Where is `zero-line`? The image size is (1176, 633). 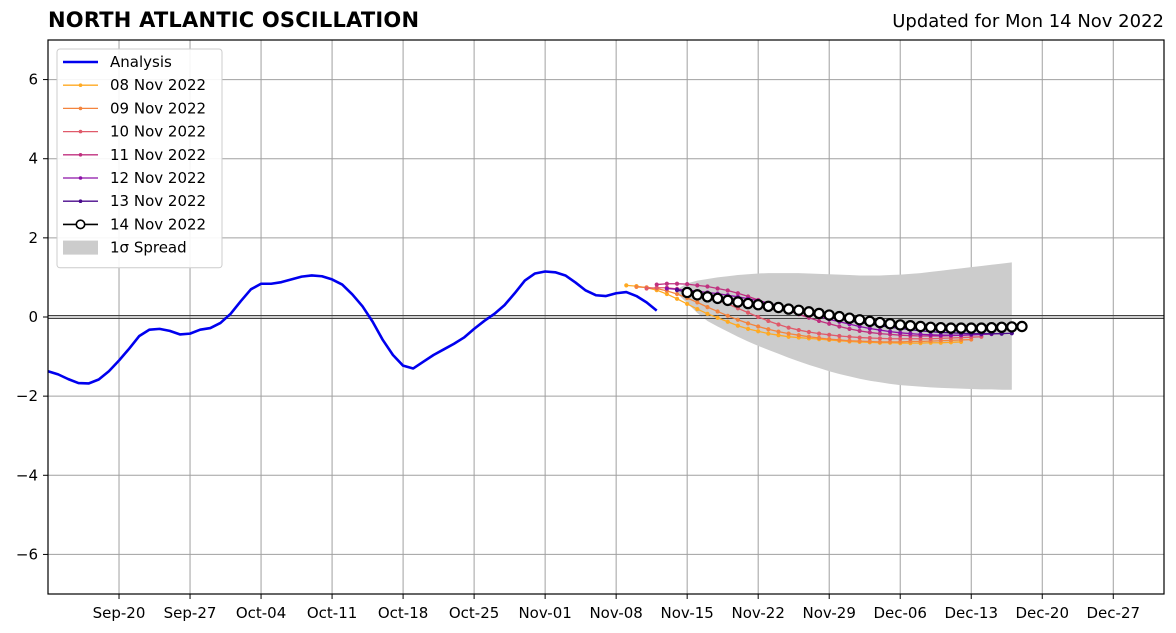 zero-line is located at coordinates (606, 317).